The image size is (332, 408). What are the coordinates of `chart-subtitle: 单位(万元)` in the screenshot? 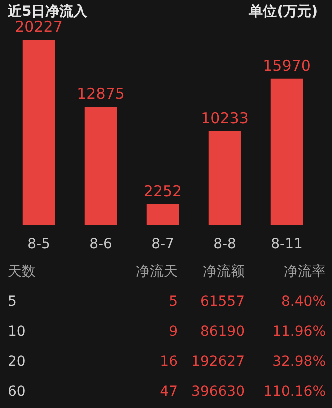 It's located at (283, 12).